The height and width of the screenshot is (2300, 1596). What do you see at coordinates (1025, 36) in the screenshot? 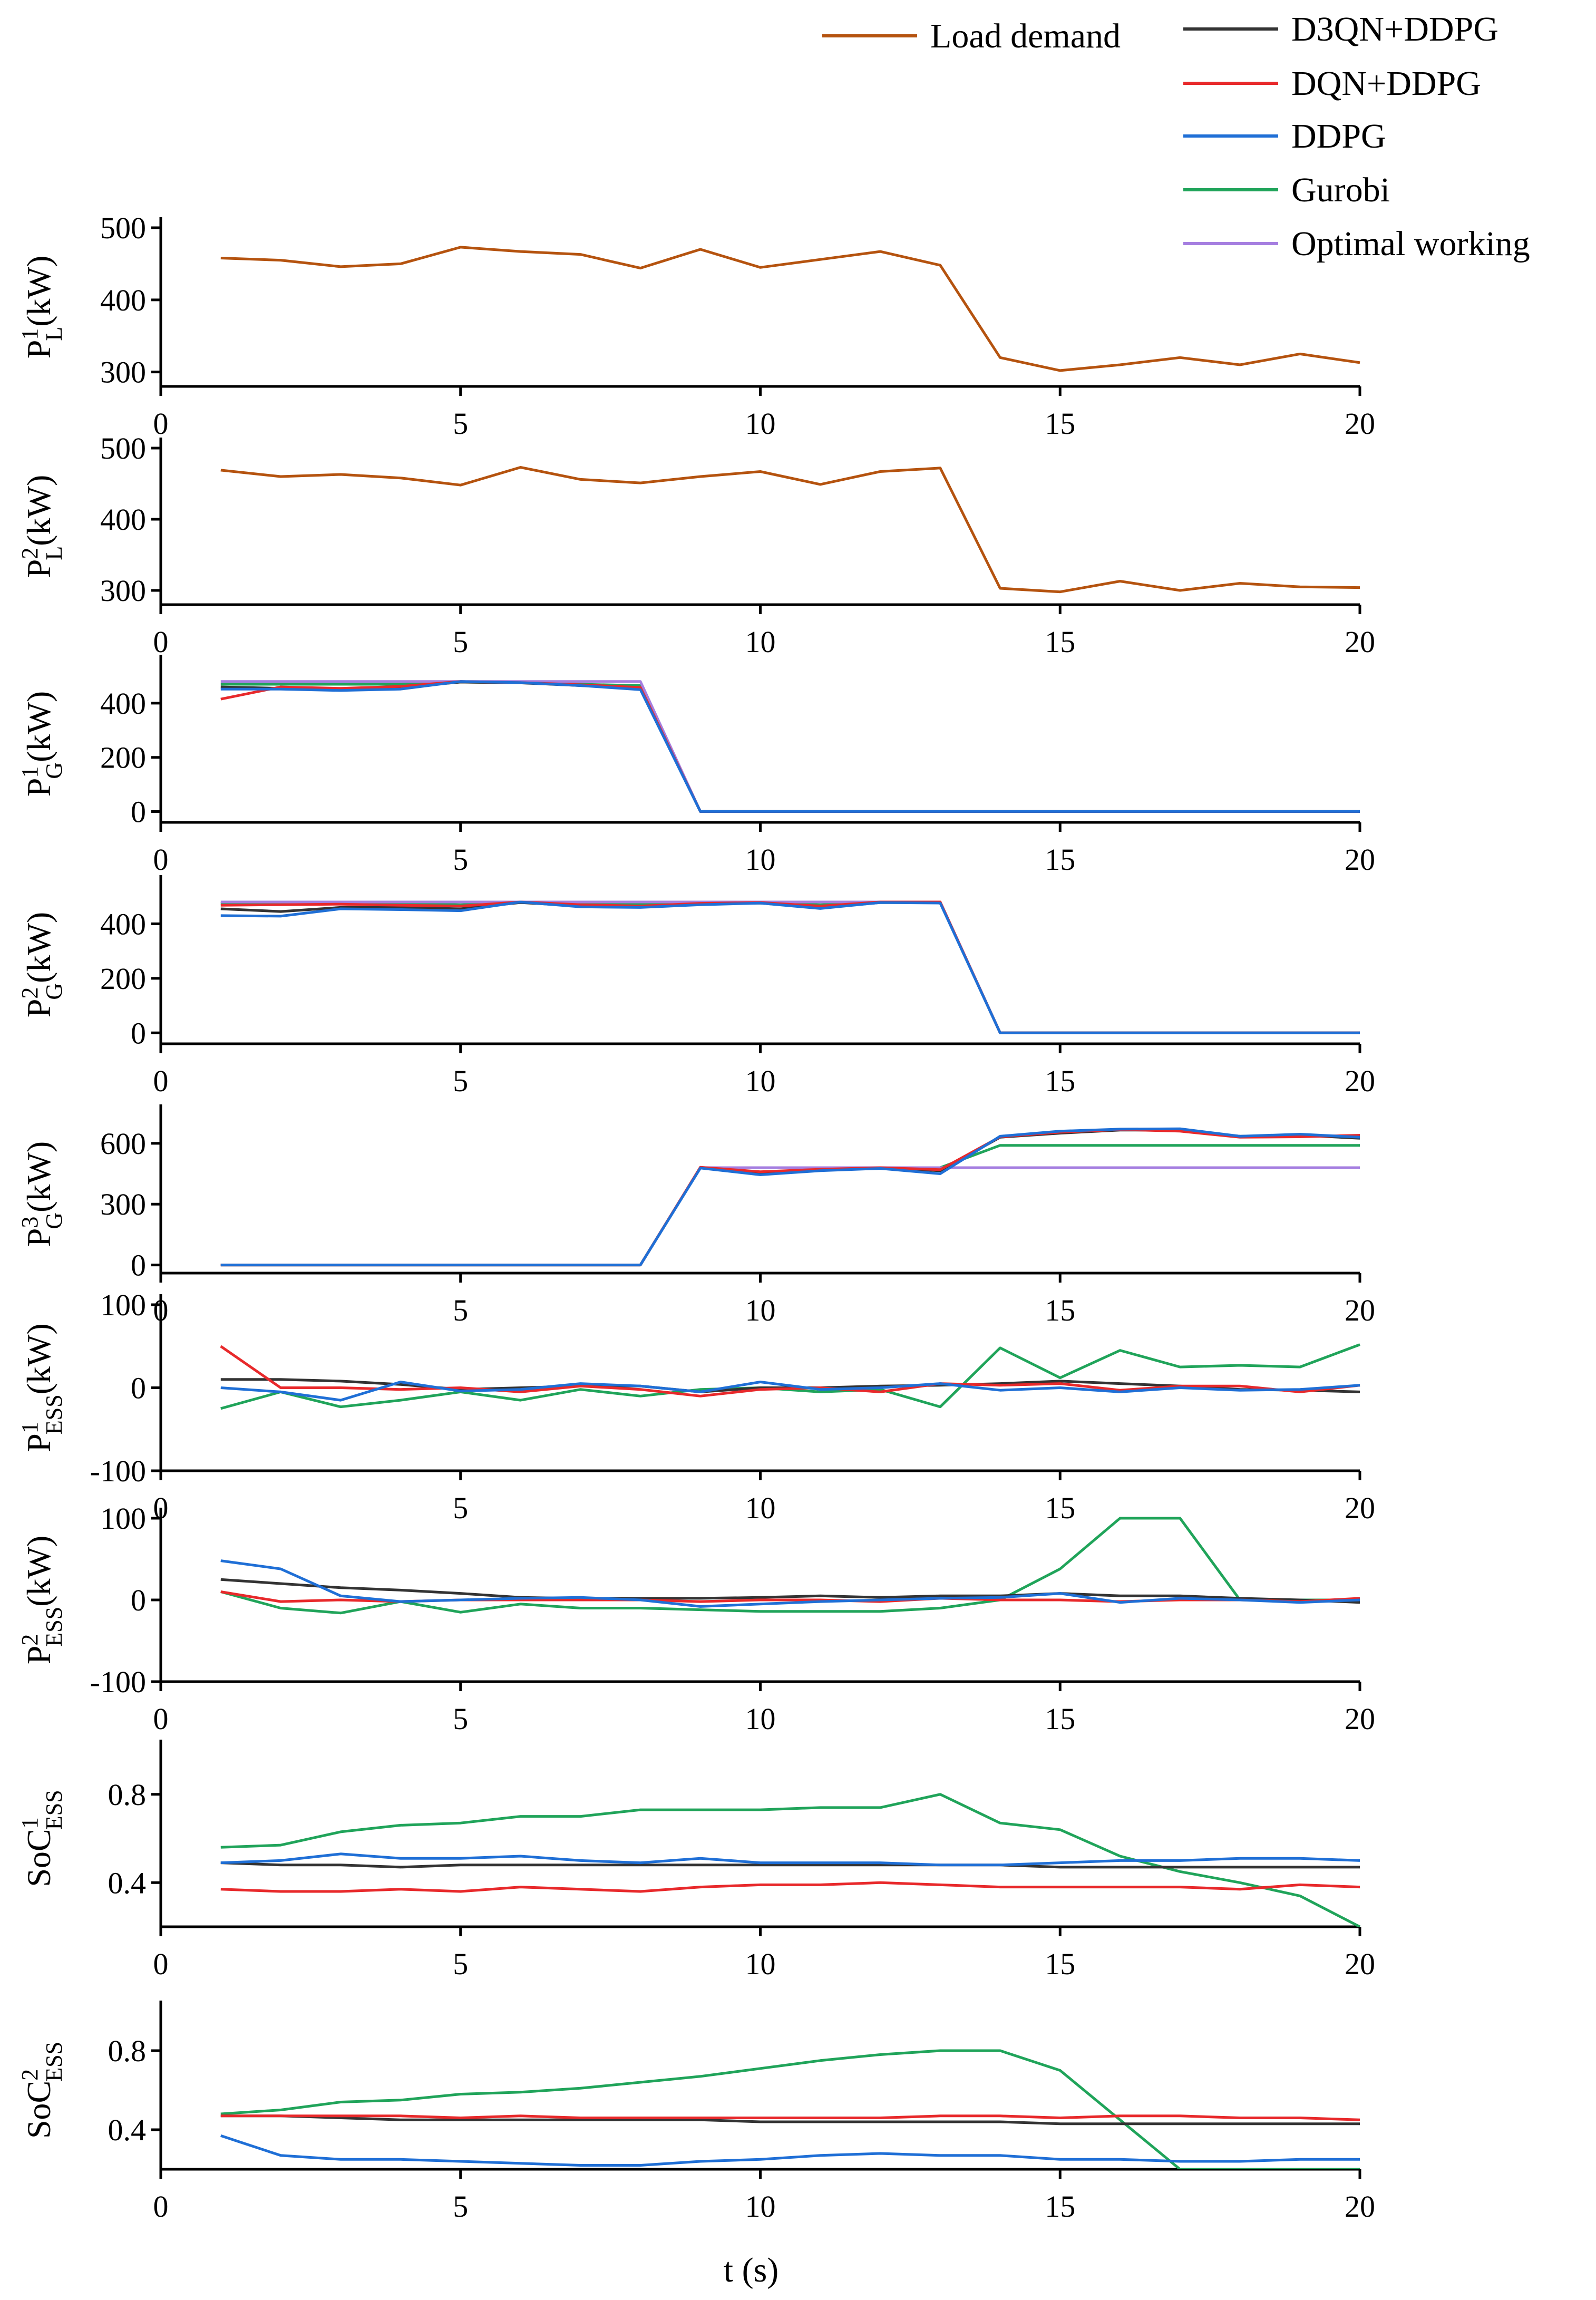
I see `legend-label: Load demand` at bounding box center [1025, 36].